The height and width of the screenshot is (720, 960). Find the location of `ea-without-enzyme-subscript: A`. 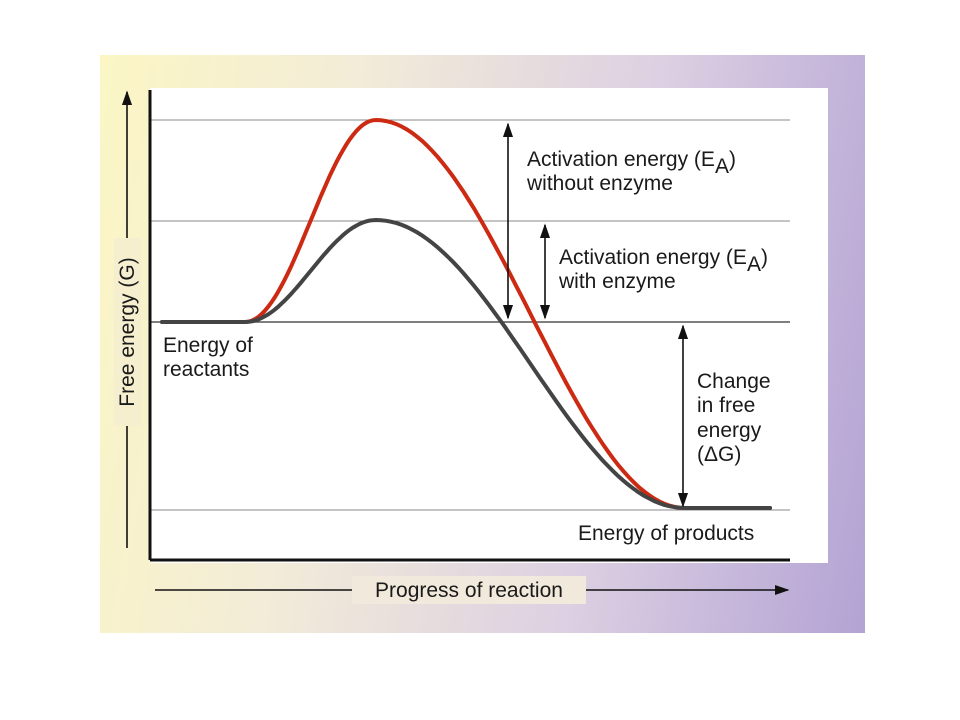

ea-without-enzyme-subscript: A is located at coordinates (722, 166).